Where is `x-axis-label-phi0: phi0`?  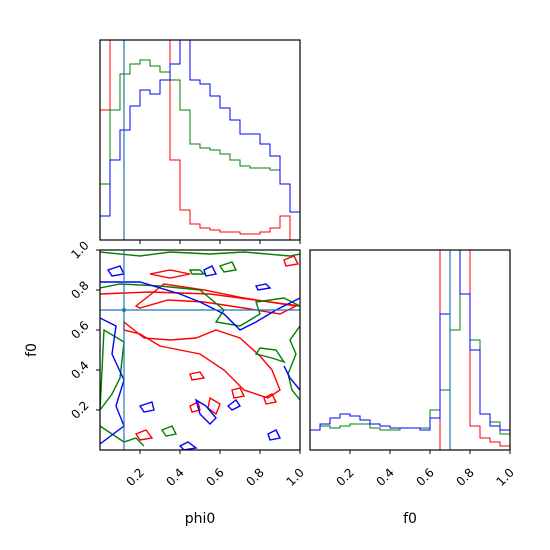
x-axis-label-phi0: phi0 is located at coordinates (200, 519).